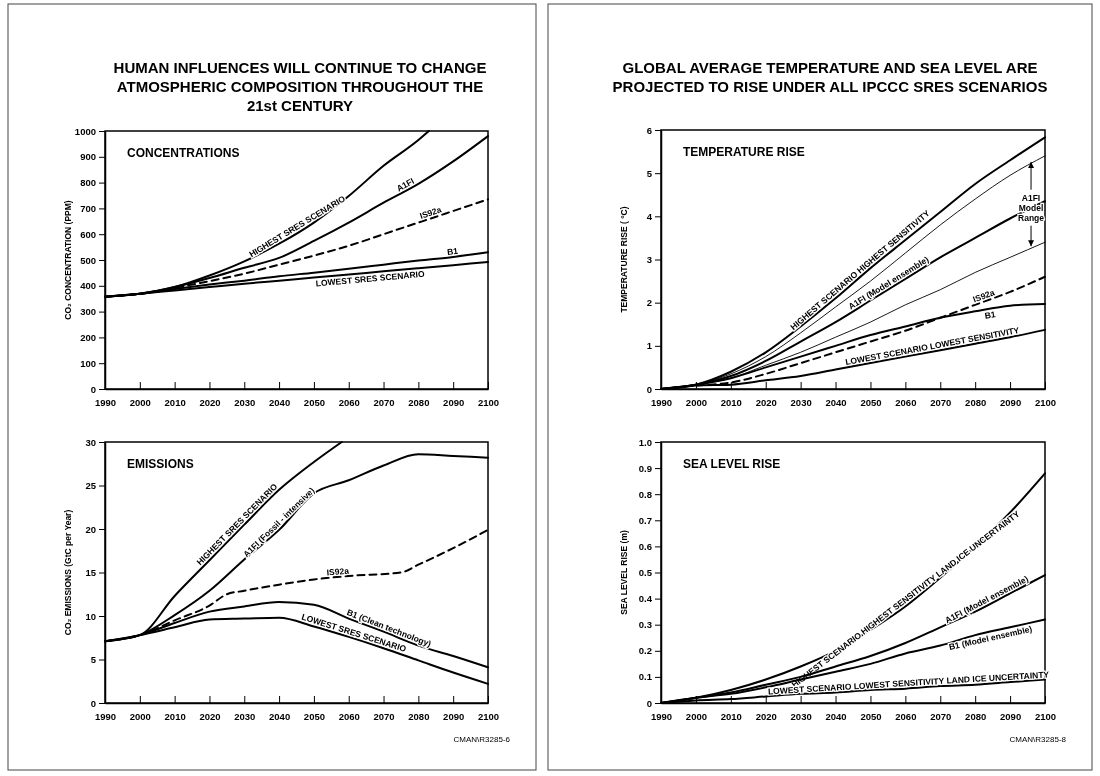  Describe the element at coordinates (645, 494) in the screenshot. I see `y-tick-label: 0.8` at that location.